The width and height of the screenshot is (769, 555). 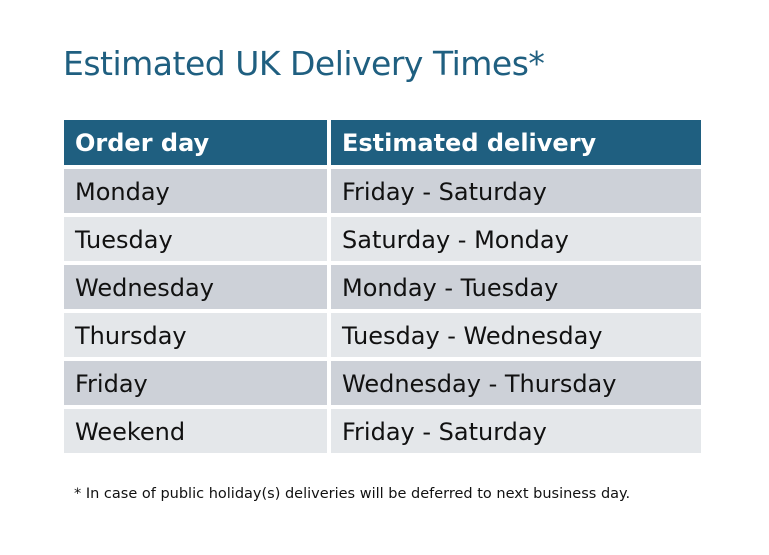 What do you see at coordinates (516, 142) in the screenshot?
I see `header-estimated-delivery: Estimated delivery` at bounding box center [516, 142].